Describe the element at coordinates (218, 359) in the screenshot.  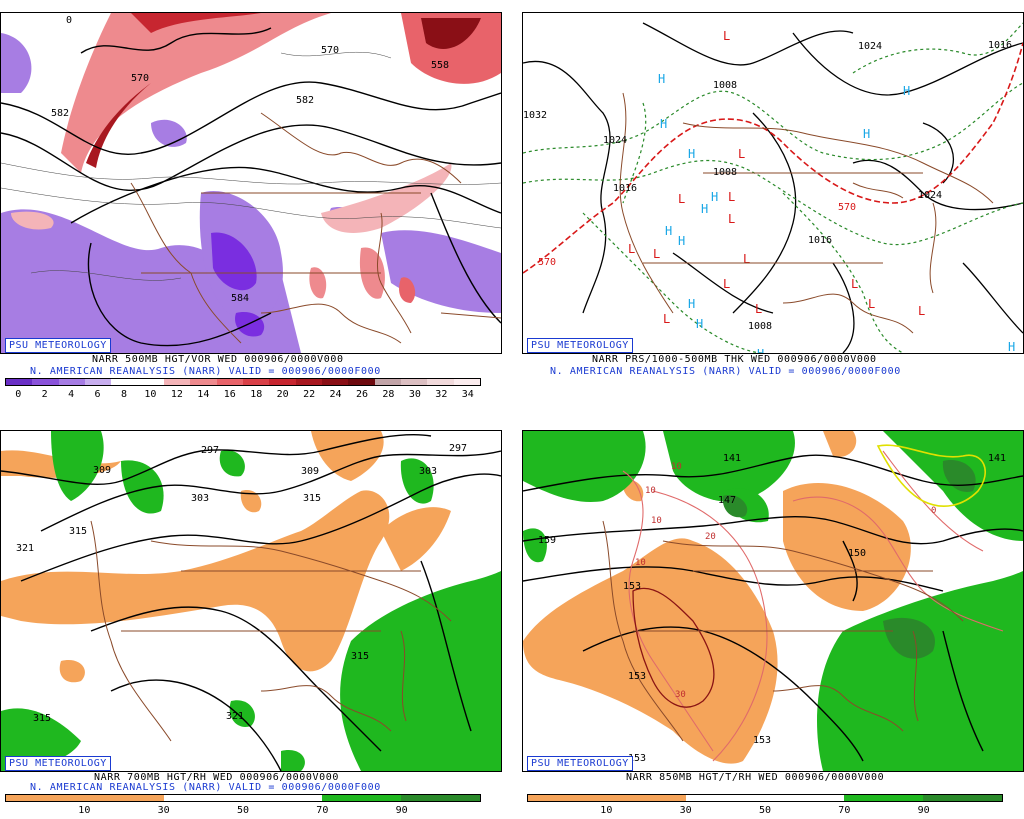
I see `chart-title-line1: NARR 500MB HGT/VOR WED 000906/0000V000` at that location.